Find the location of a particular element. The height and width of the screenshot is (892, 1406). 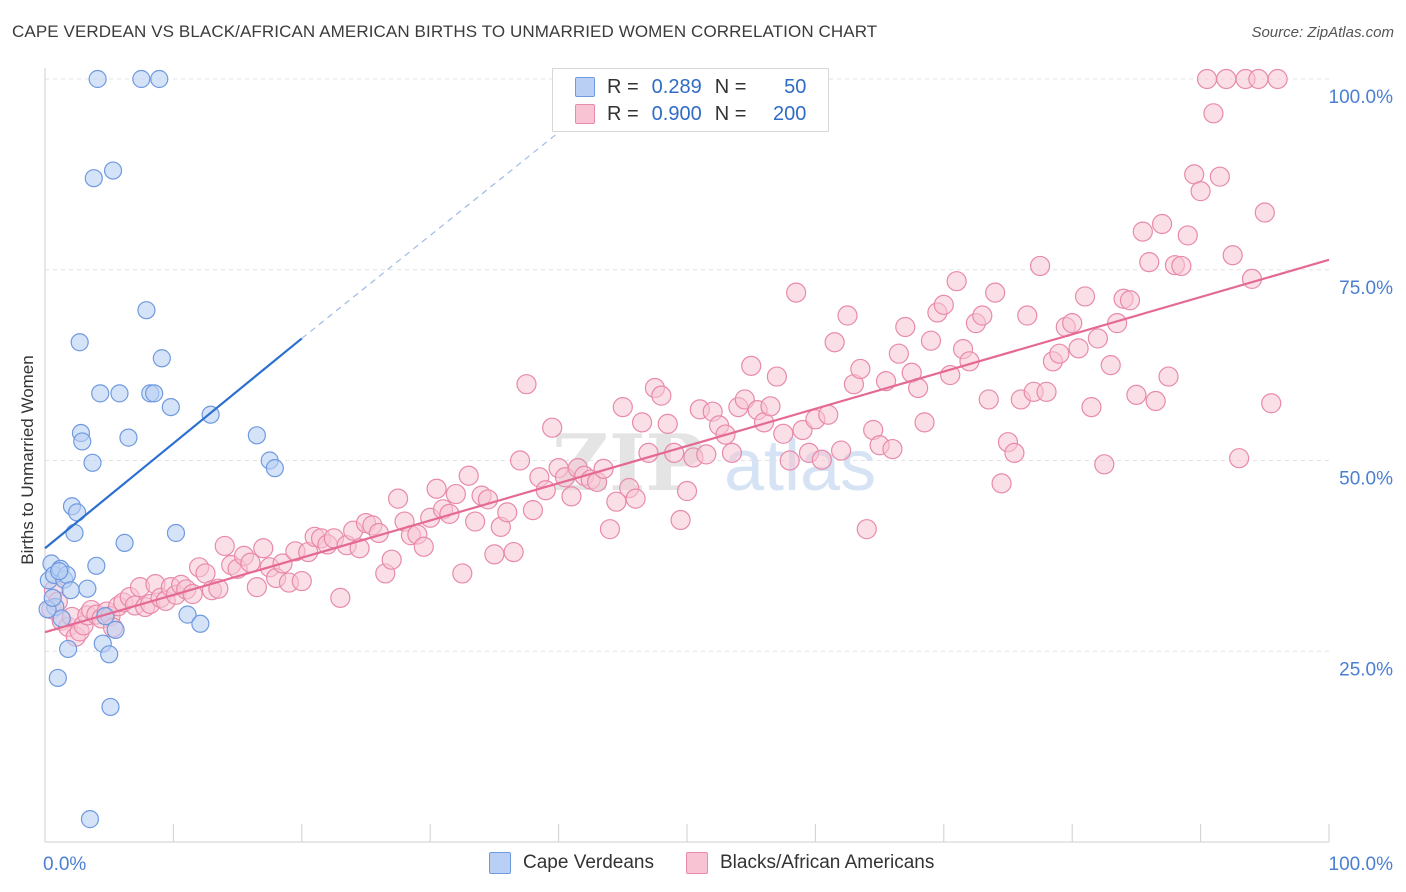

bottom-legend-cape-verdeans: Cape Verdeans is located at coordinates (571, 863).